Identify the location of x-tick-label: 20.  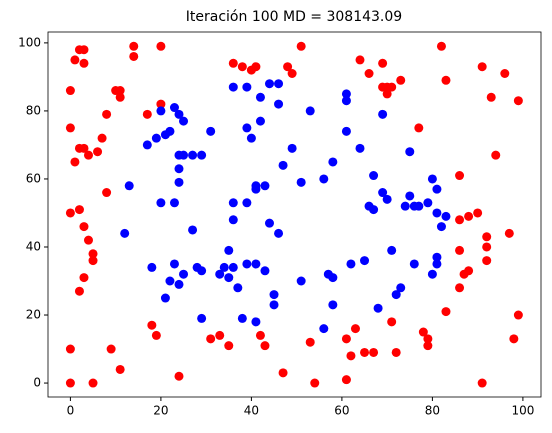
(160, 411).